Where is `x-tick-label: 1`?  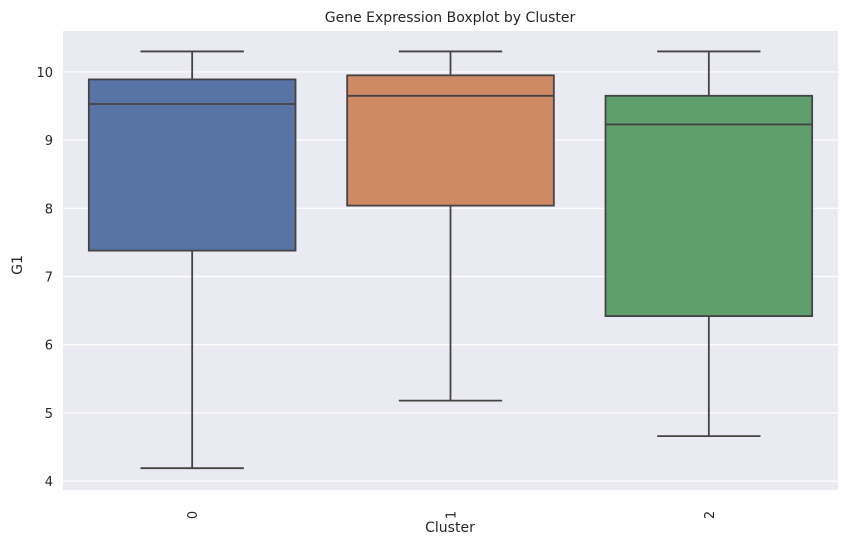 x-tick-label: 1 is located at coordinates (452, 515).